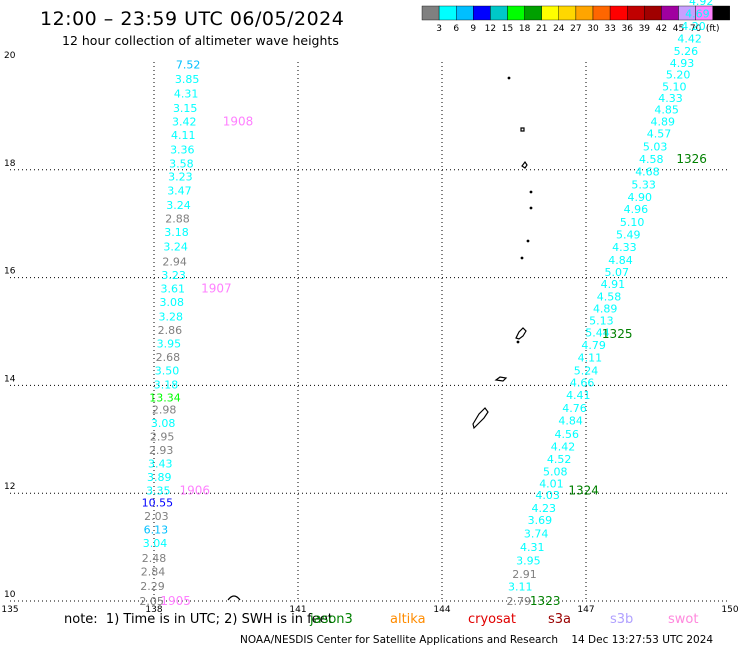 The width and height of the screenshot is (740, 650). What do you see at coordinates (683, 619) in the screenshot?
I see `satellite-legend-swot: swot` at bounding box center [683, 619].